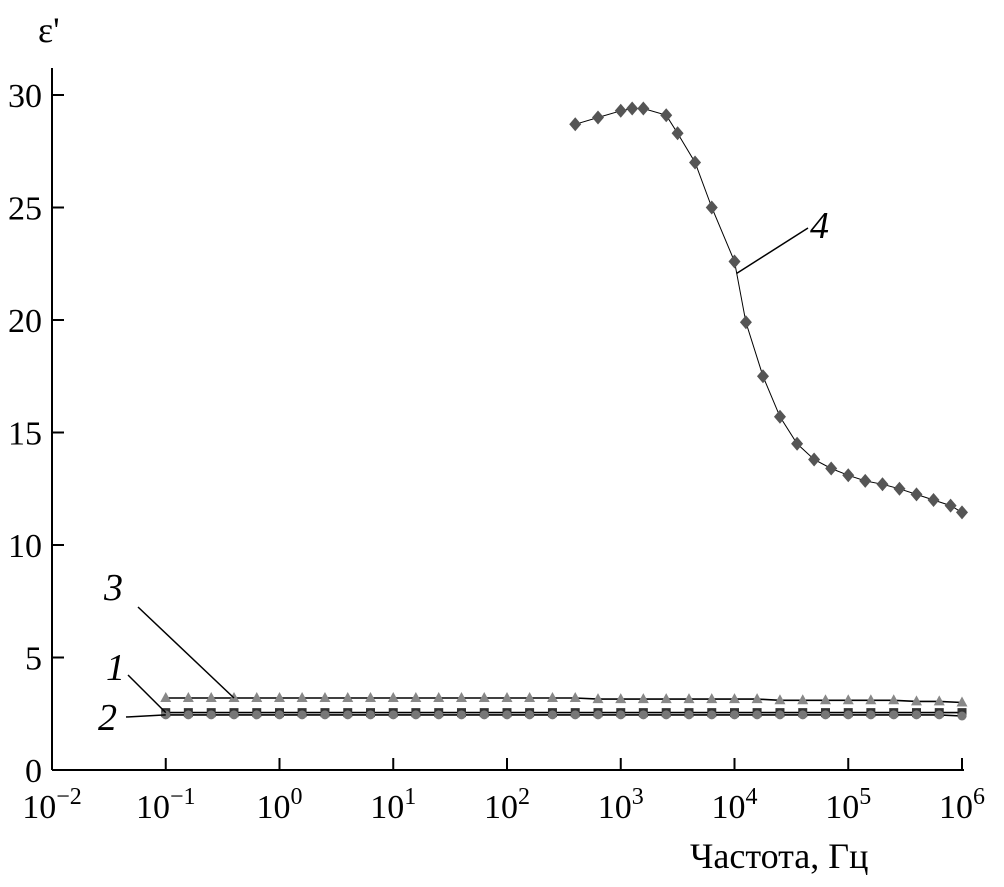  I want to click on curve-label-2: 2, so click(107, 718).